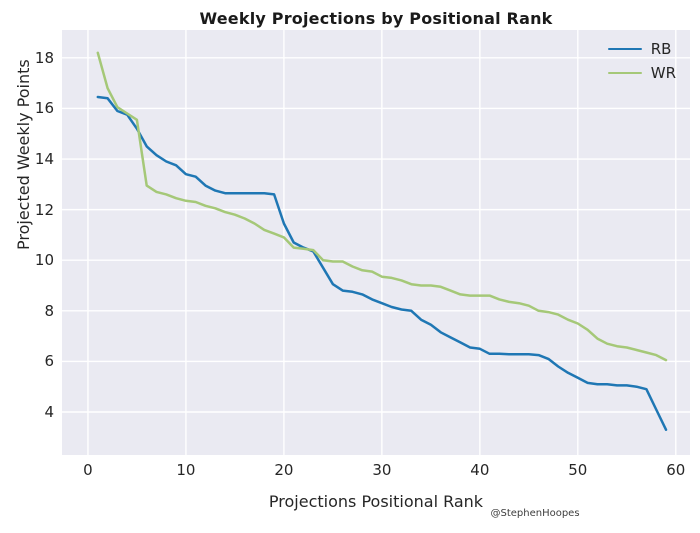 This screenshot has width=700, height=533. What do you see at coordinates (382, 470) in the screenshot?
I see `x-tick-label: 30` at bounding box center [382, 470].